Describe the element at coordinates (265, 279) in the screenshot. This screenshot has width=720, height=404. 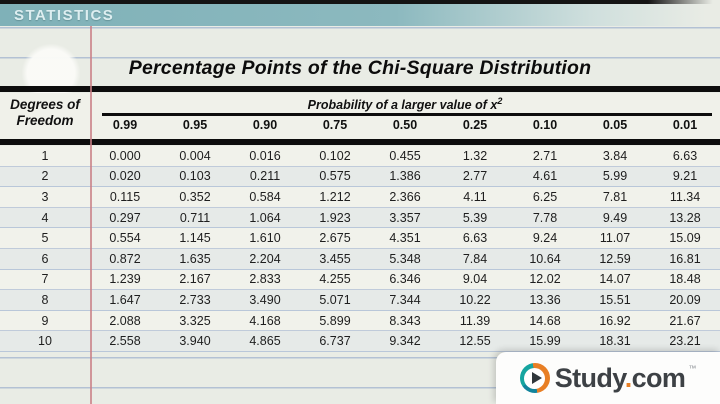
I see `value-cell: 2.833` at that location.